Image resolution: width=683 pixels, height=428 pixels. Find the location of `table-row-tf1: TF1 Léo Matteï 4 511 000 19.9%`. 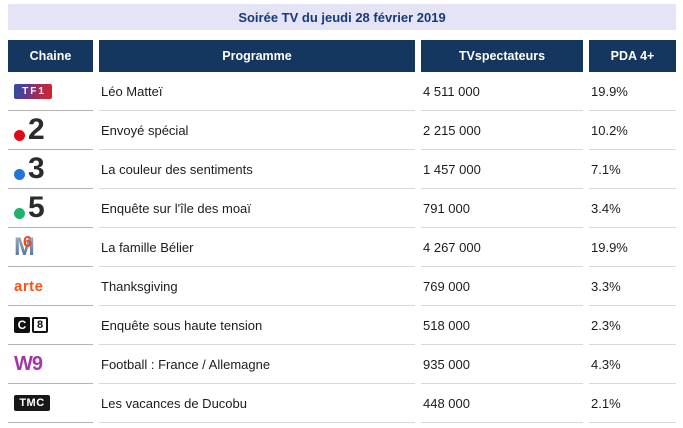

table-row-tf1: TF1 Léo Matteï 4 511 000 19.9% is located at coordinates (342, 91).